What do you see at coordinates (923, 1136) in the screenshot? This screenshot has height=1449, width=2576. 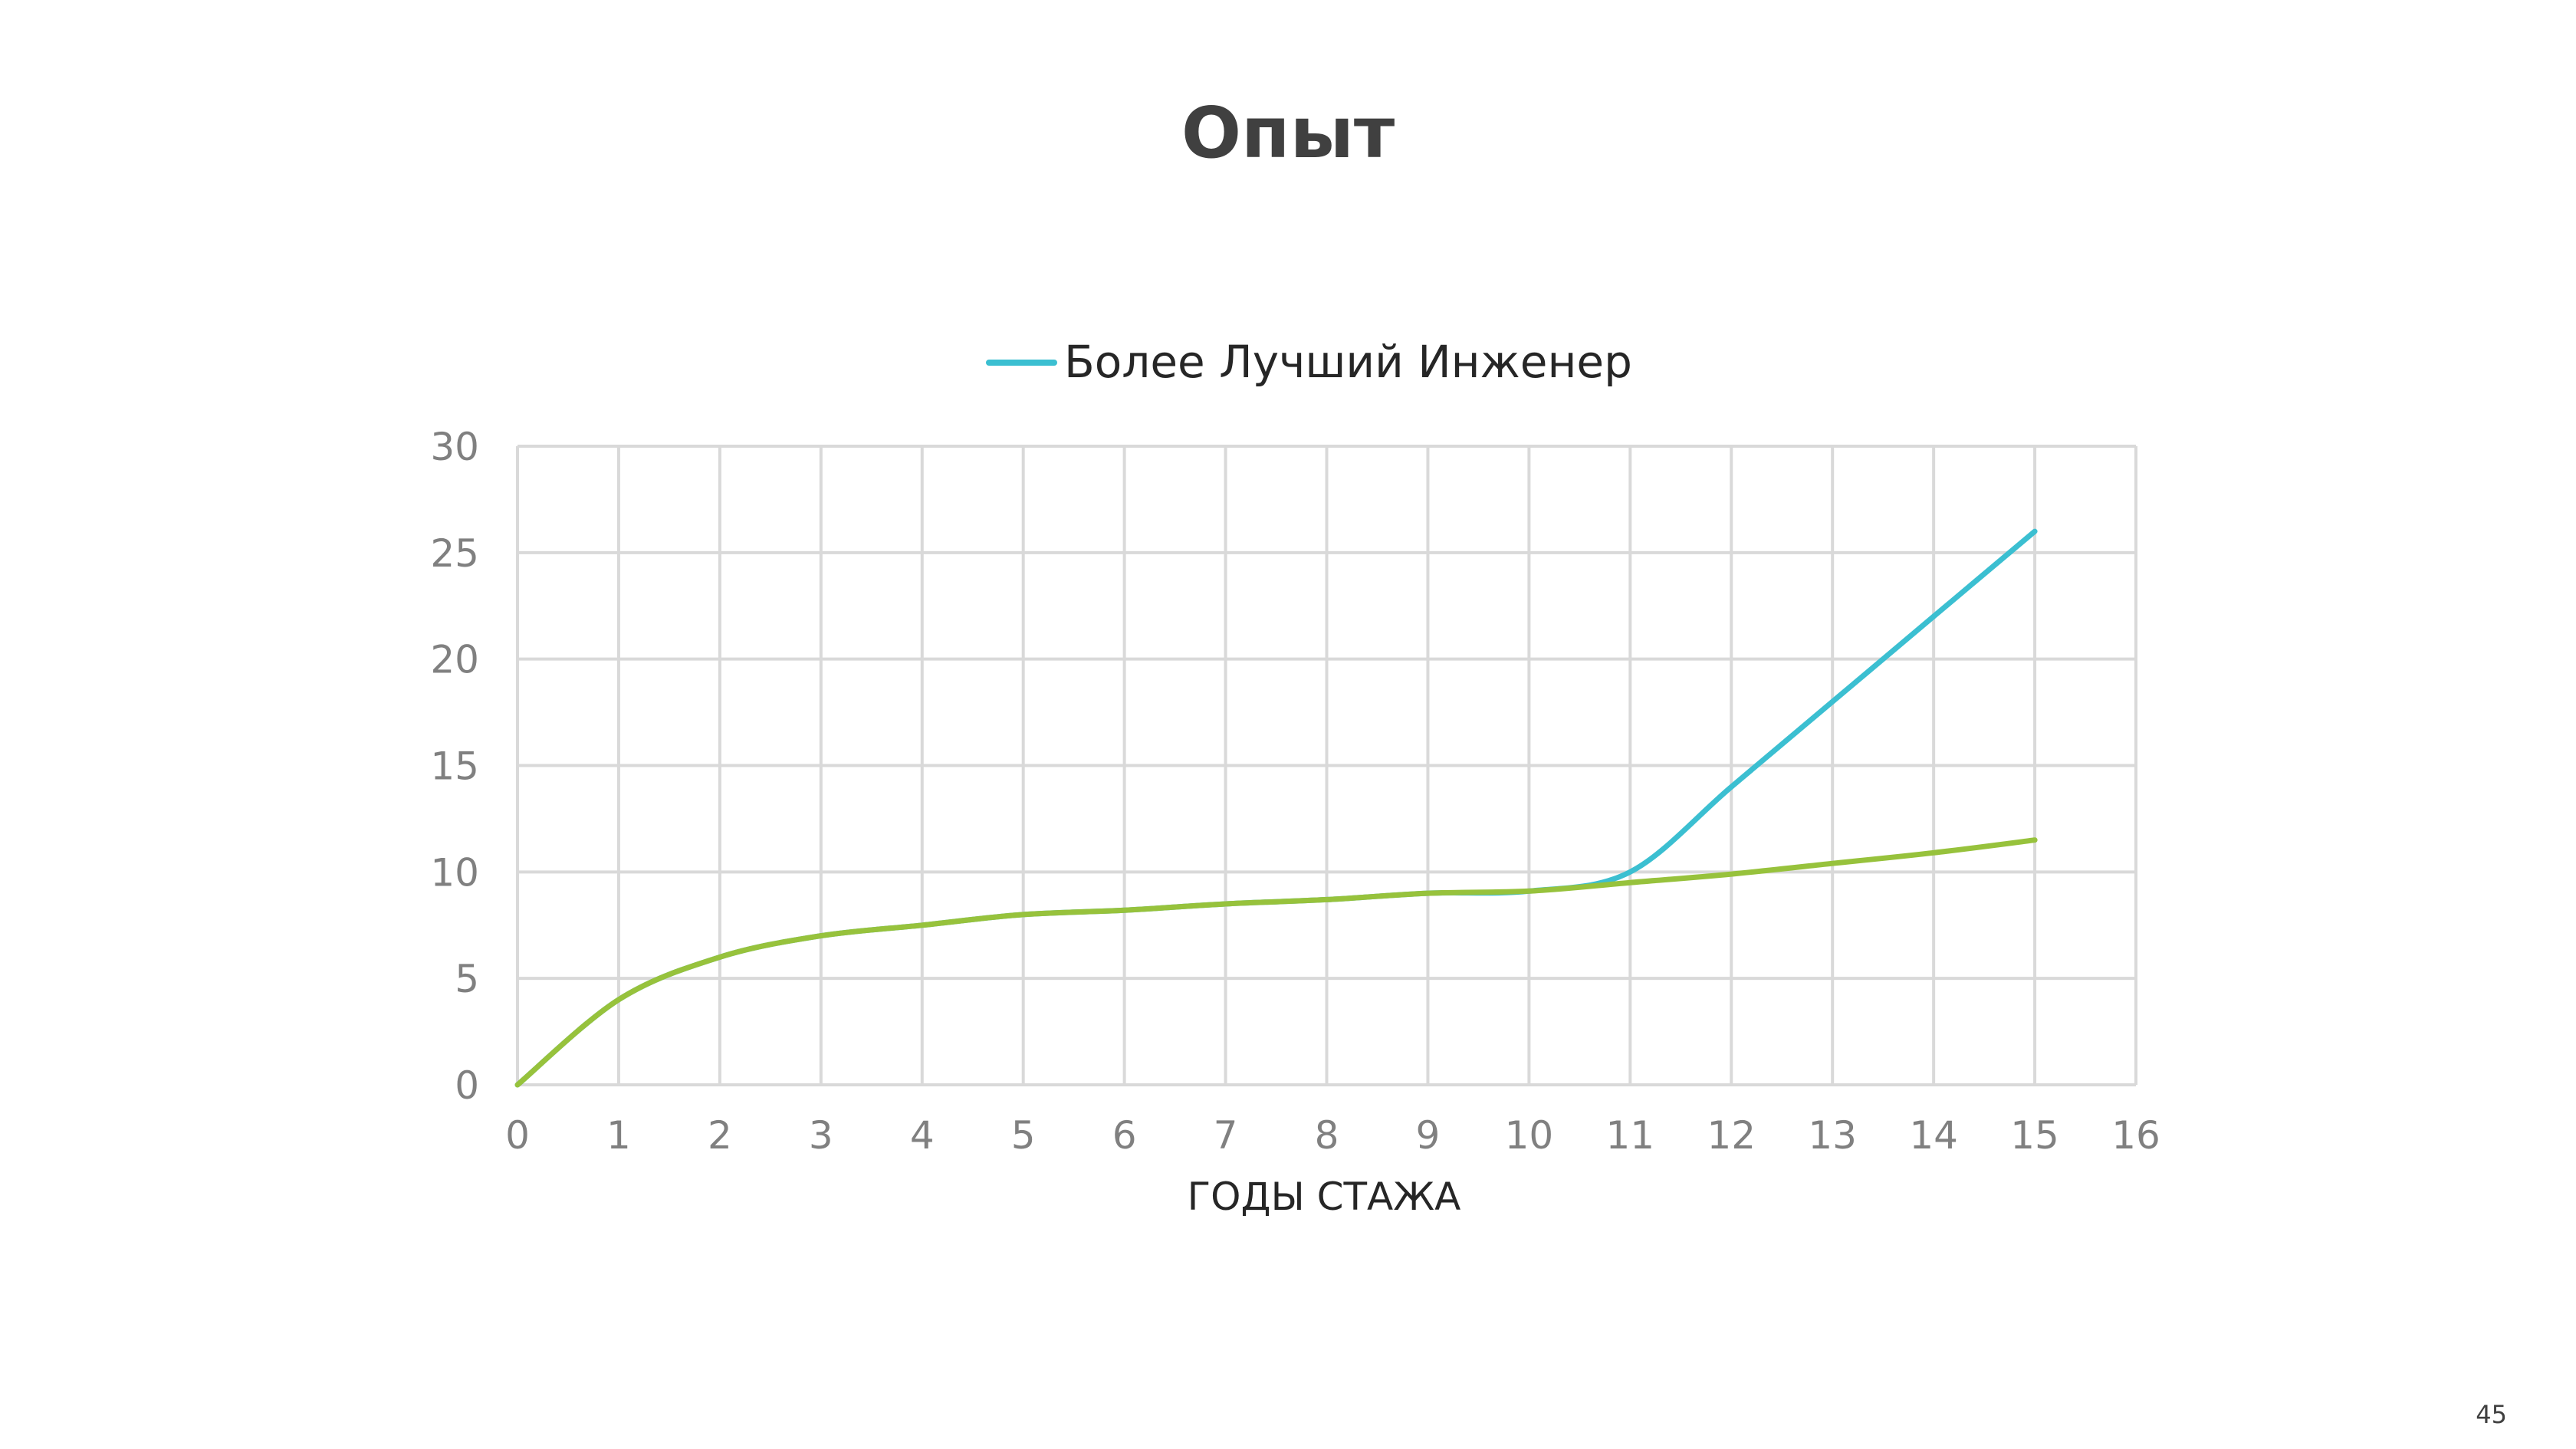 I see `x-tick-label: 4` at bounding box center [923, 1136].